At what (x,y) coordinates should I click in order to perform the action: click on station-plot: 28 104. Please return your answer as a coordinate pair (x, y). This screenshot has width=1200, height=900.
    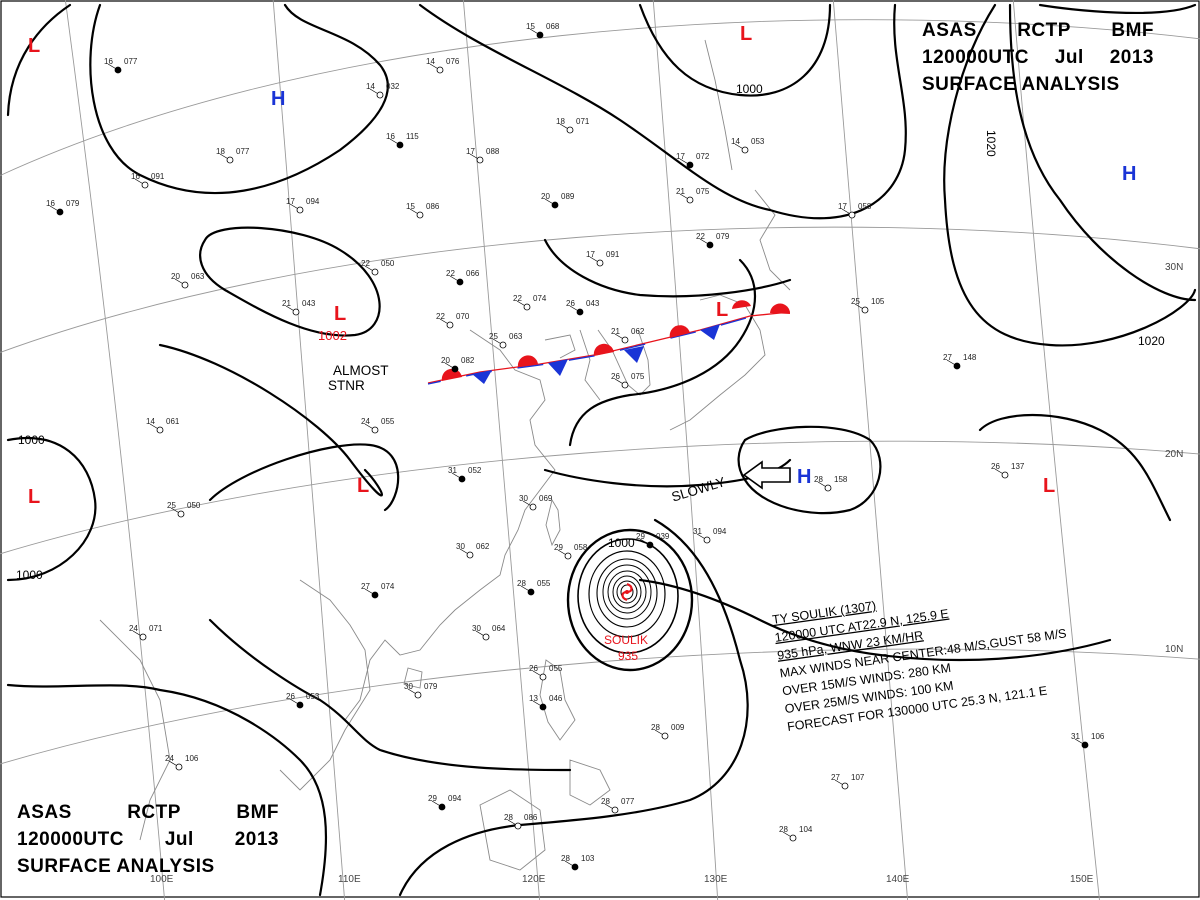
    Looking at the image, I should click on (796, 833).